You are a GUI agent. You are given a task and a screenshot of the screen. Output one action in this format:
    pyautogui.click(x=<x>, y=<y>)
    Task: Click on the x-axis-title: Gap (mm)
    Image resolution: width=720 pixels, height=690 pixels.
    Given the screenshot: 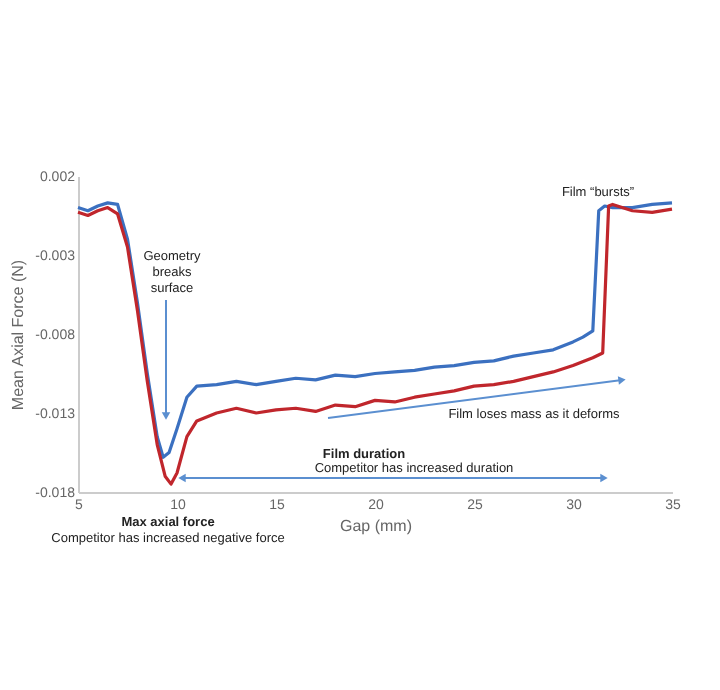 What is the action you would take?
    pyautogui.click(x=376, y=526)
    